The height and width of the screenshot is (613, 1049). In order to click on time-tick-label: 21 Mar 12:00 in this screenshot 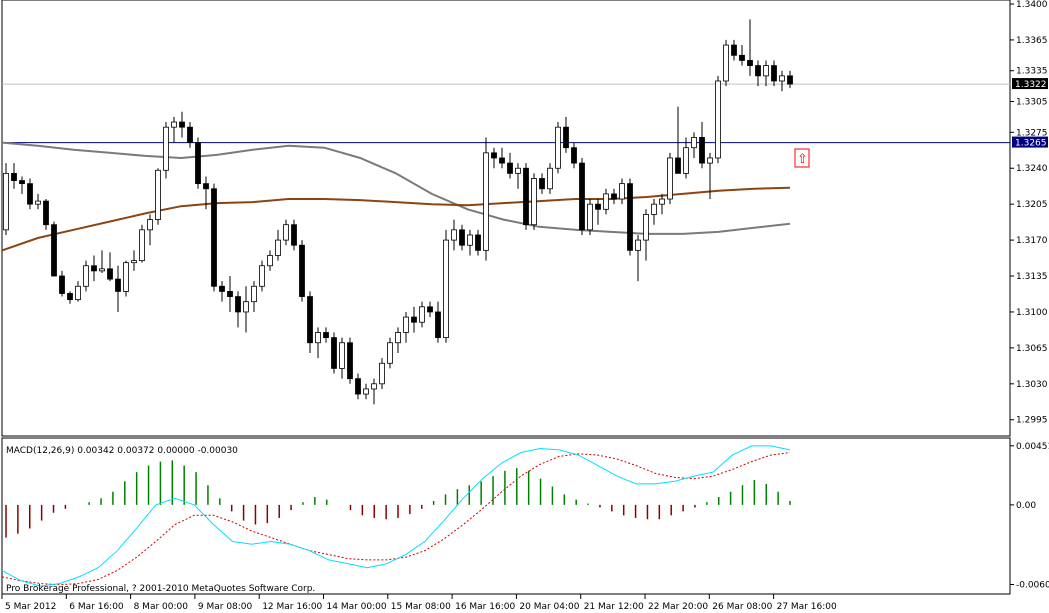, I will do `click(614, 607)`.